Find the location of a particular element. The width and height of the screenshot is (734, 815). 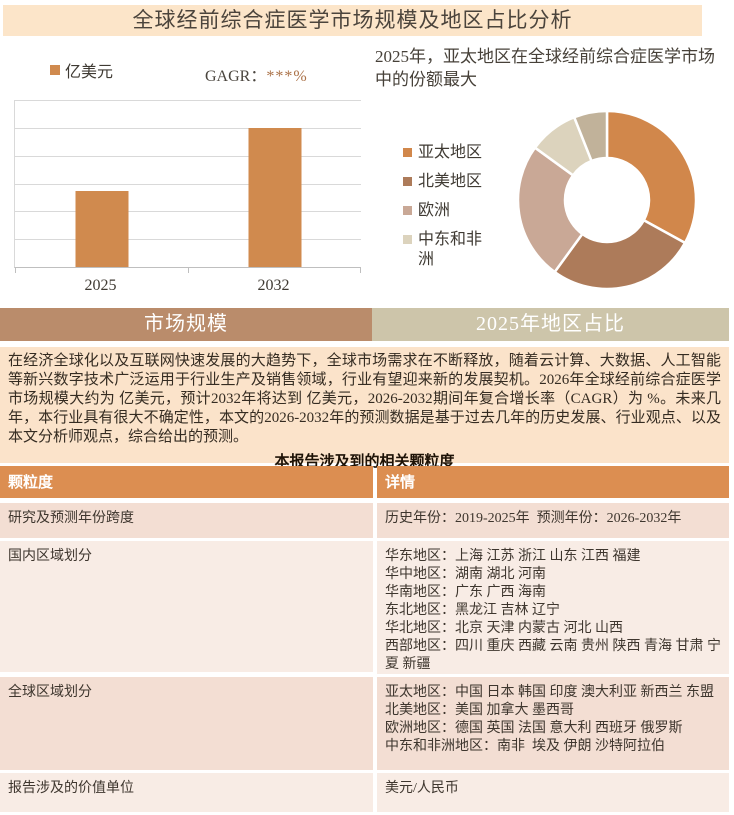

x-axis-label: 2032 is located at coordinates (273, 285).